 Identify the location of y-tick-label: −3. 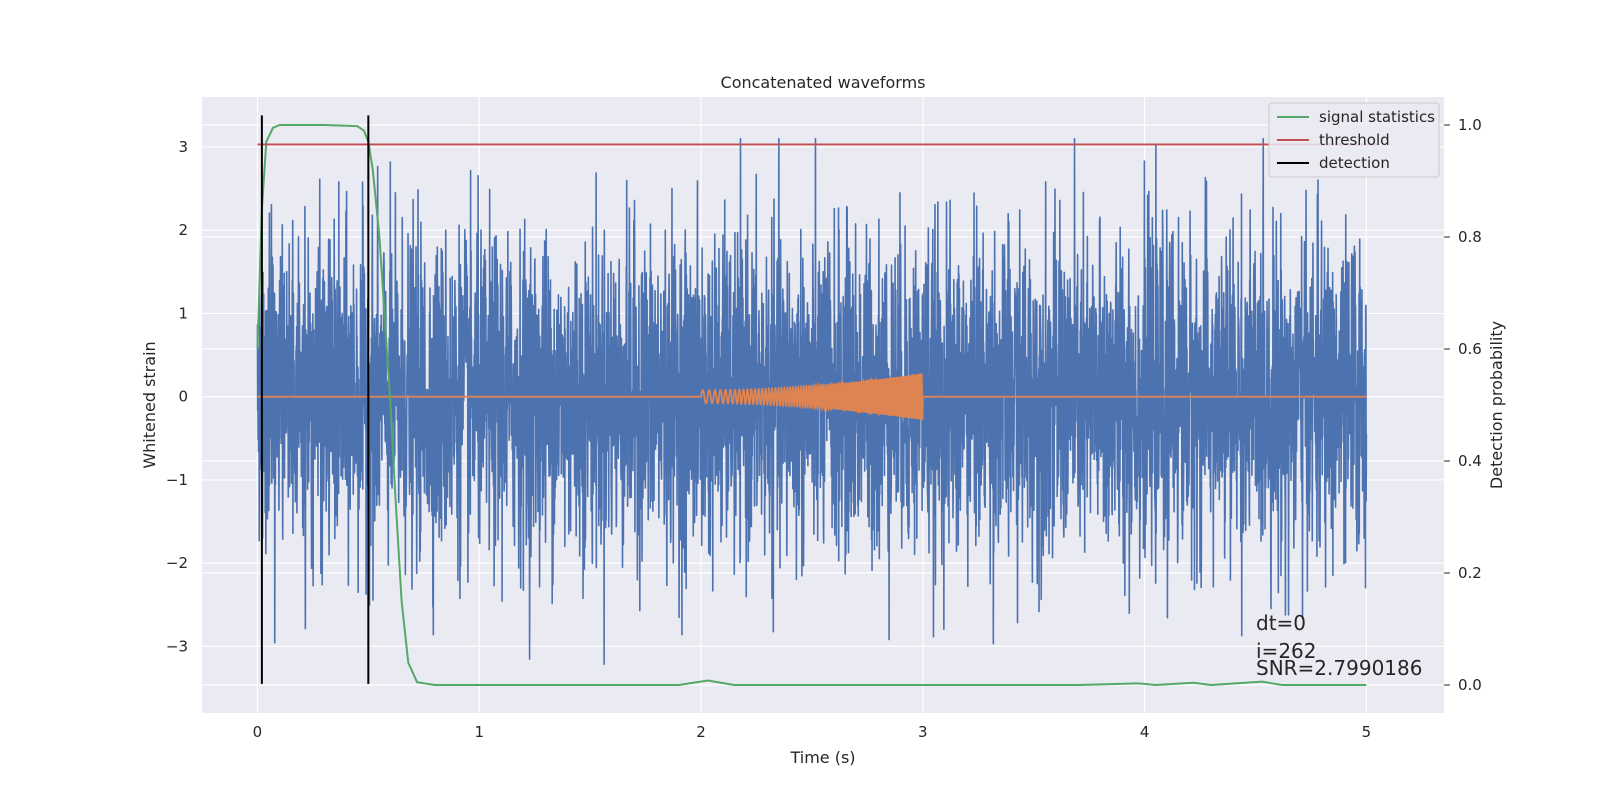
(177, 646).